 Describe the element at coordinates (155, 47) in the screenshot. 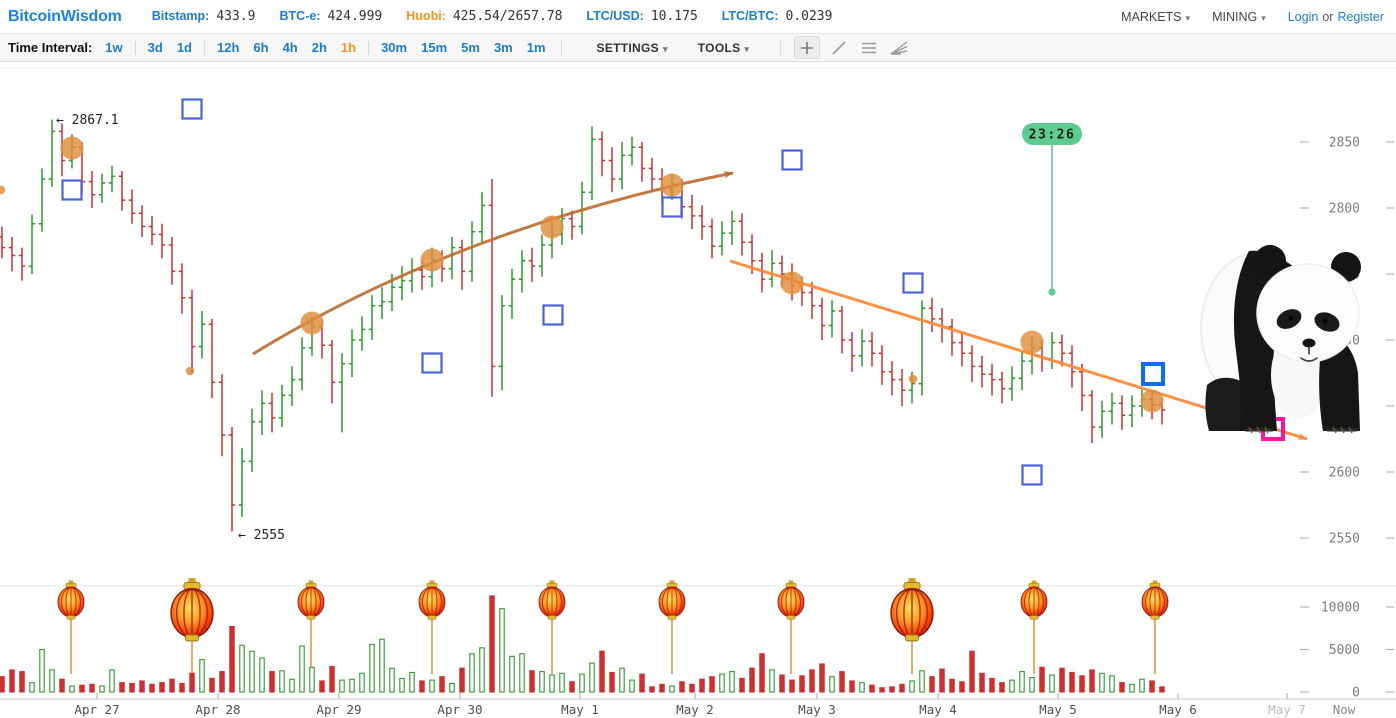

I see `interval-3d: 3d` at that location.